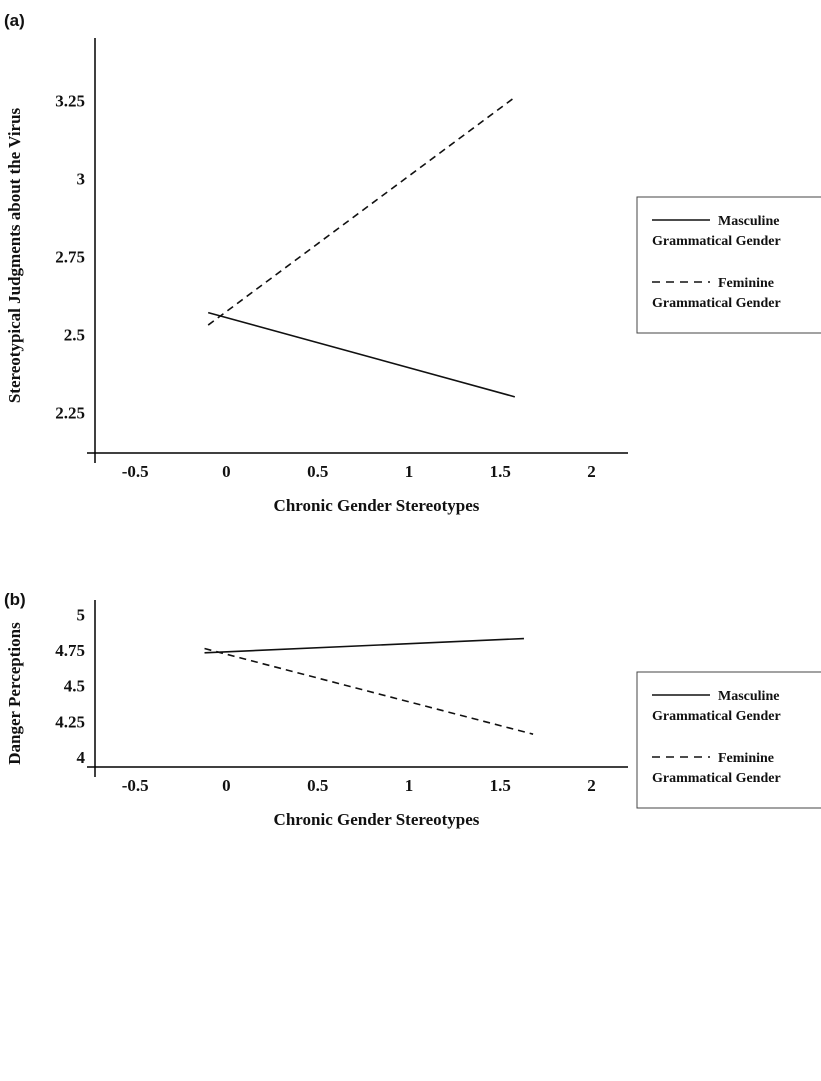  I want to click on y-tick-label: 5, so click(81, 614).